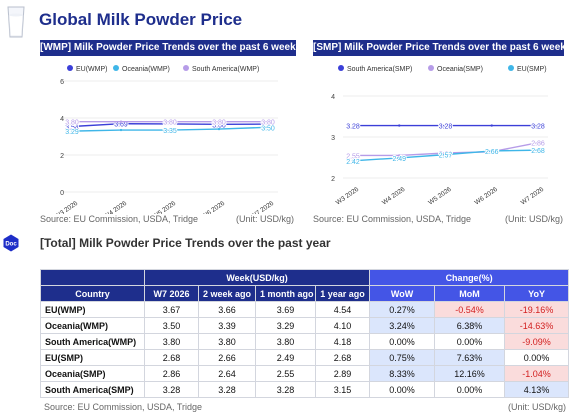 The width and height of the screenshot is (574, 416). What do you see at coordinates (402, 325) in the screenshot?
I see `change-cell: 3.24%` at bounding box center [402, 325].